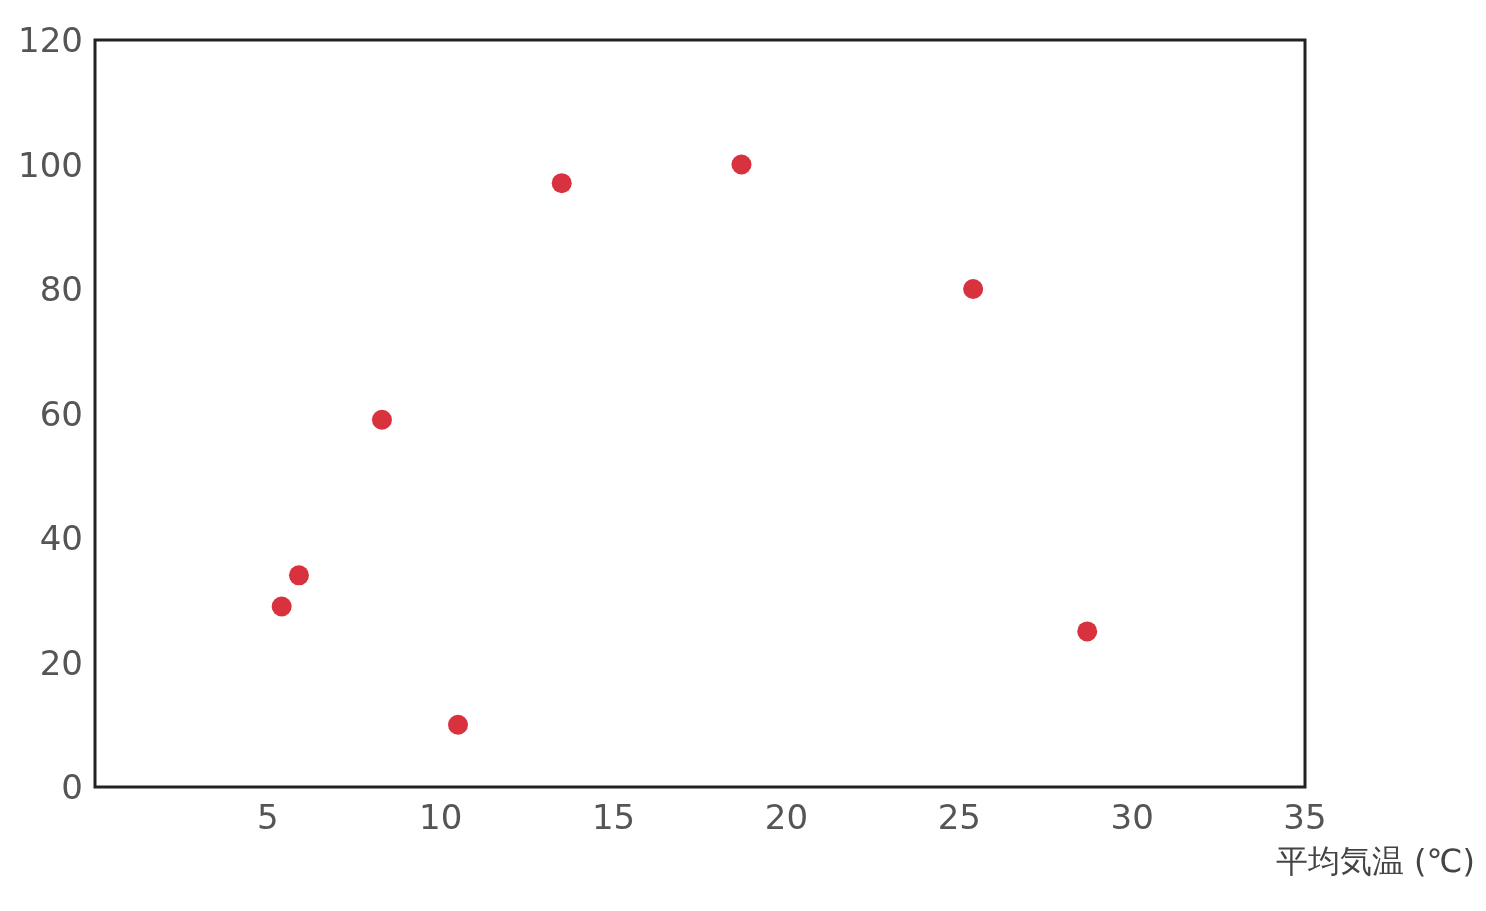 This screenshot has width=1486, height=911. I want to click on y-tick-label: 40, so click(61, 538).